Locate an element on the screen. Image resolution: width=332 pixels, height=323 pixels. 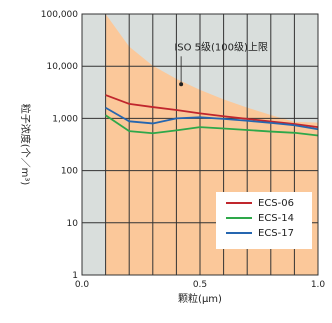
legend: ECS-06 ECS-14 ECS-17 is located at coordinates (264, 220).